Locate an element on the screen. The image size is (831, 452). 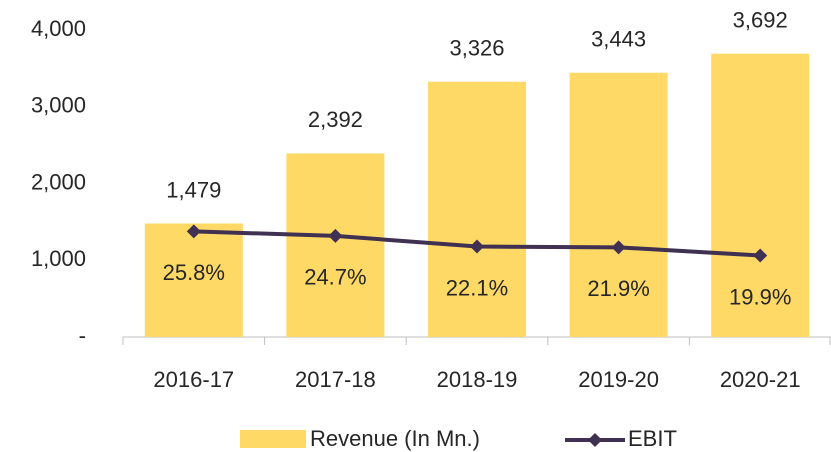
legend-label: EBIT is located at coordinates (652, 438).